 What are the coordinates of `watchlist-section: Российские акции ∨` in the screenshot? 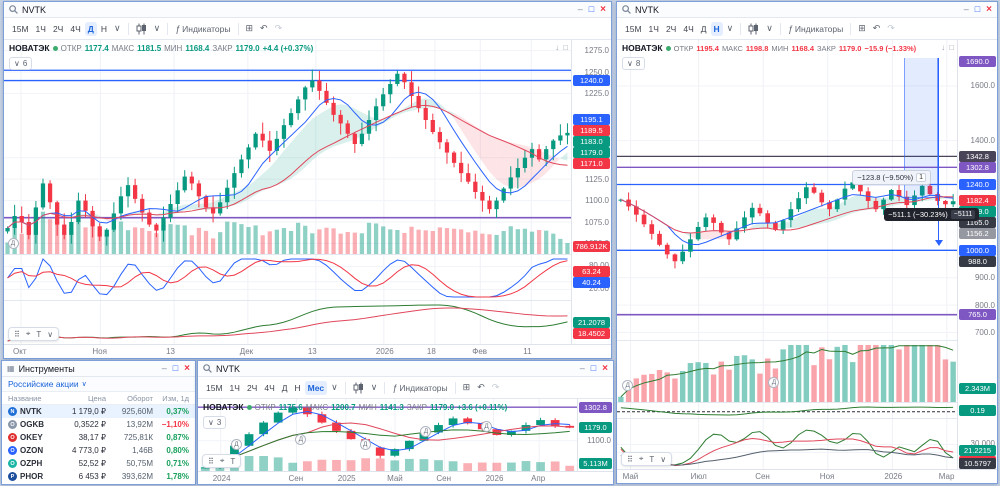 It's located at (98, 384).